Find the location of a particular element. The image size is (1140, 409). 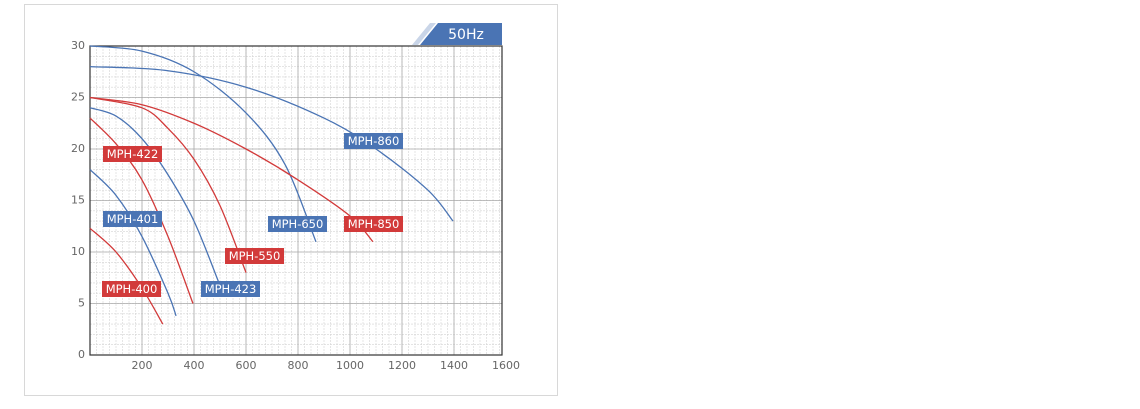

series-label: MPH-400 is located at coordinates (132, 289).